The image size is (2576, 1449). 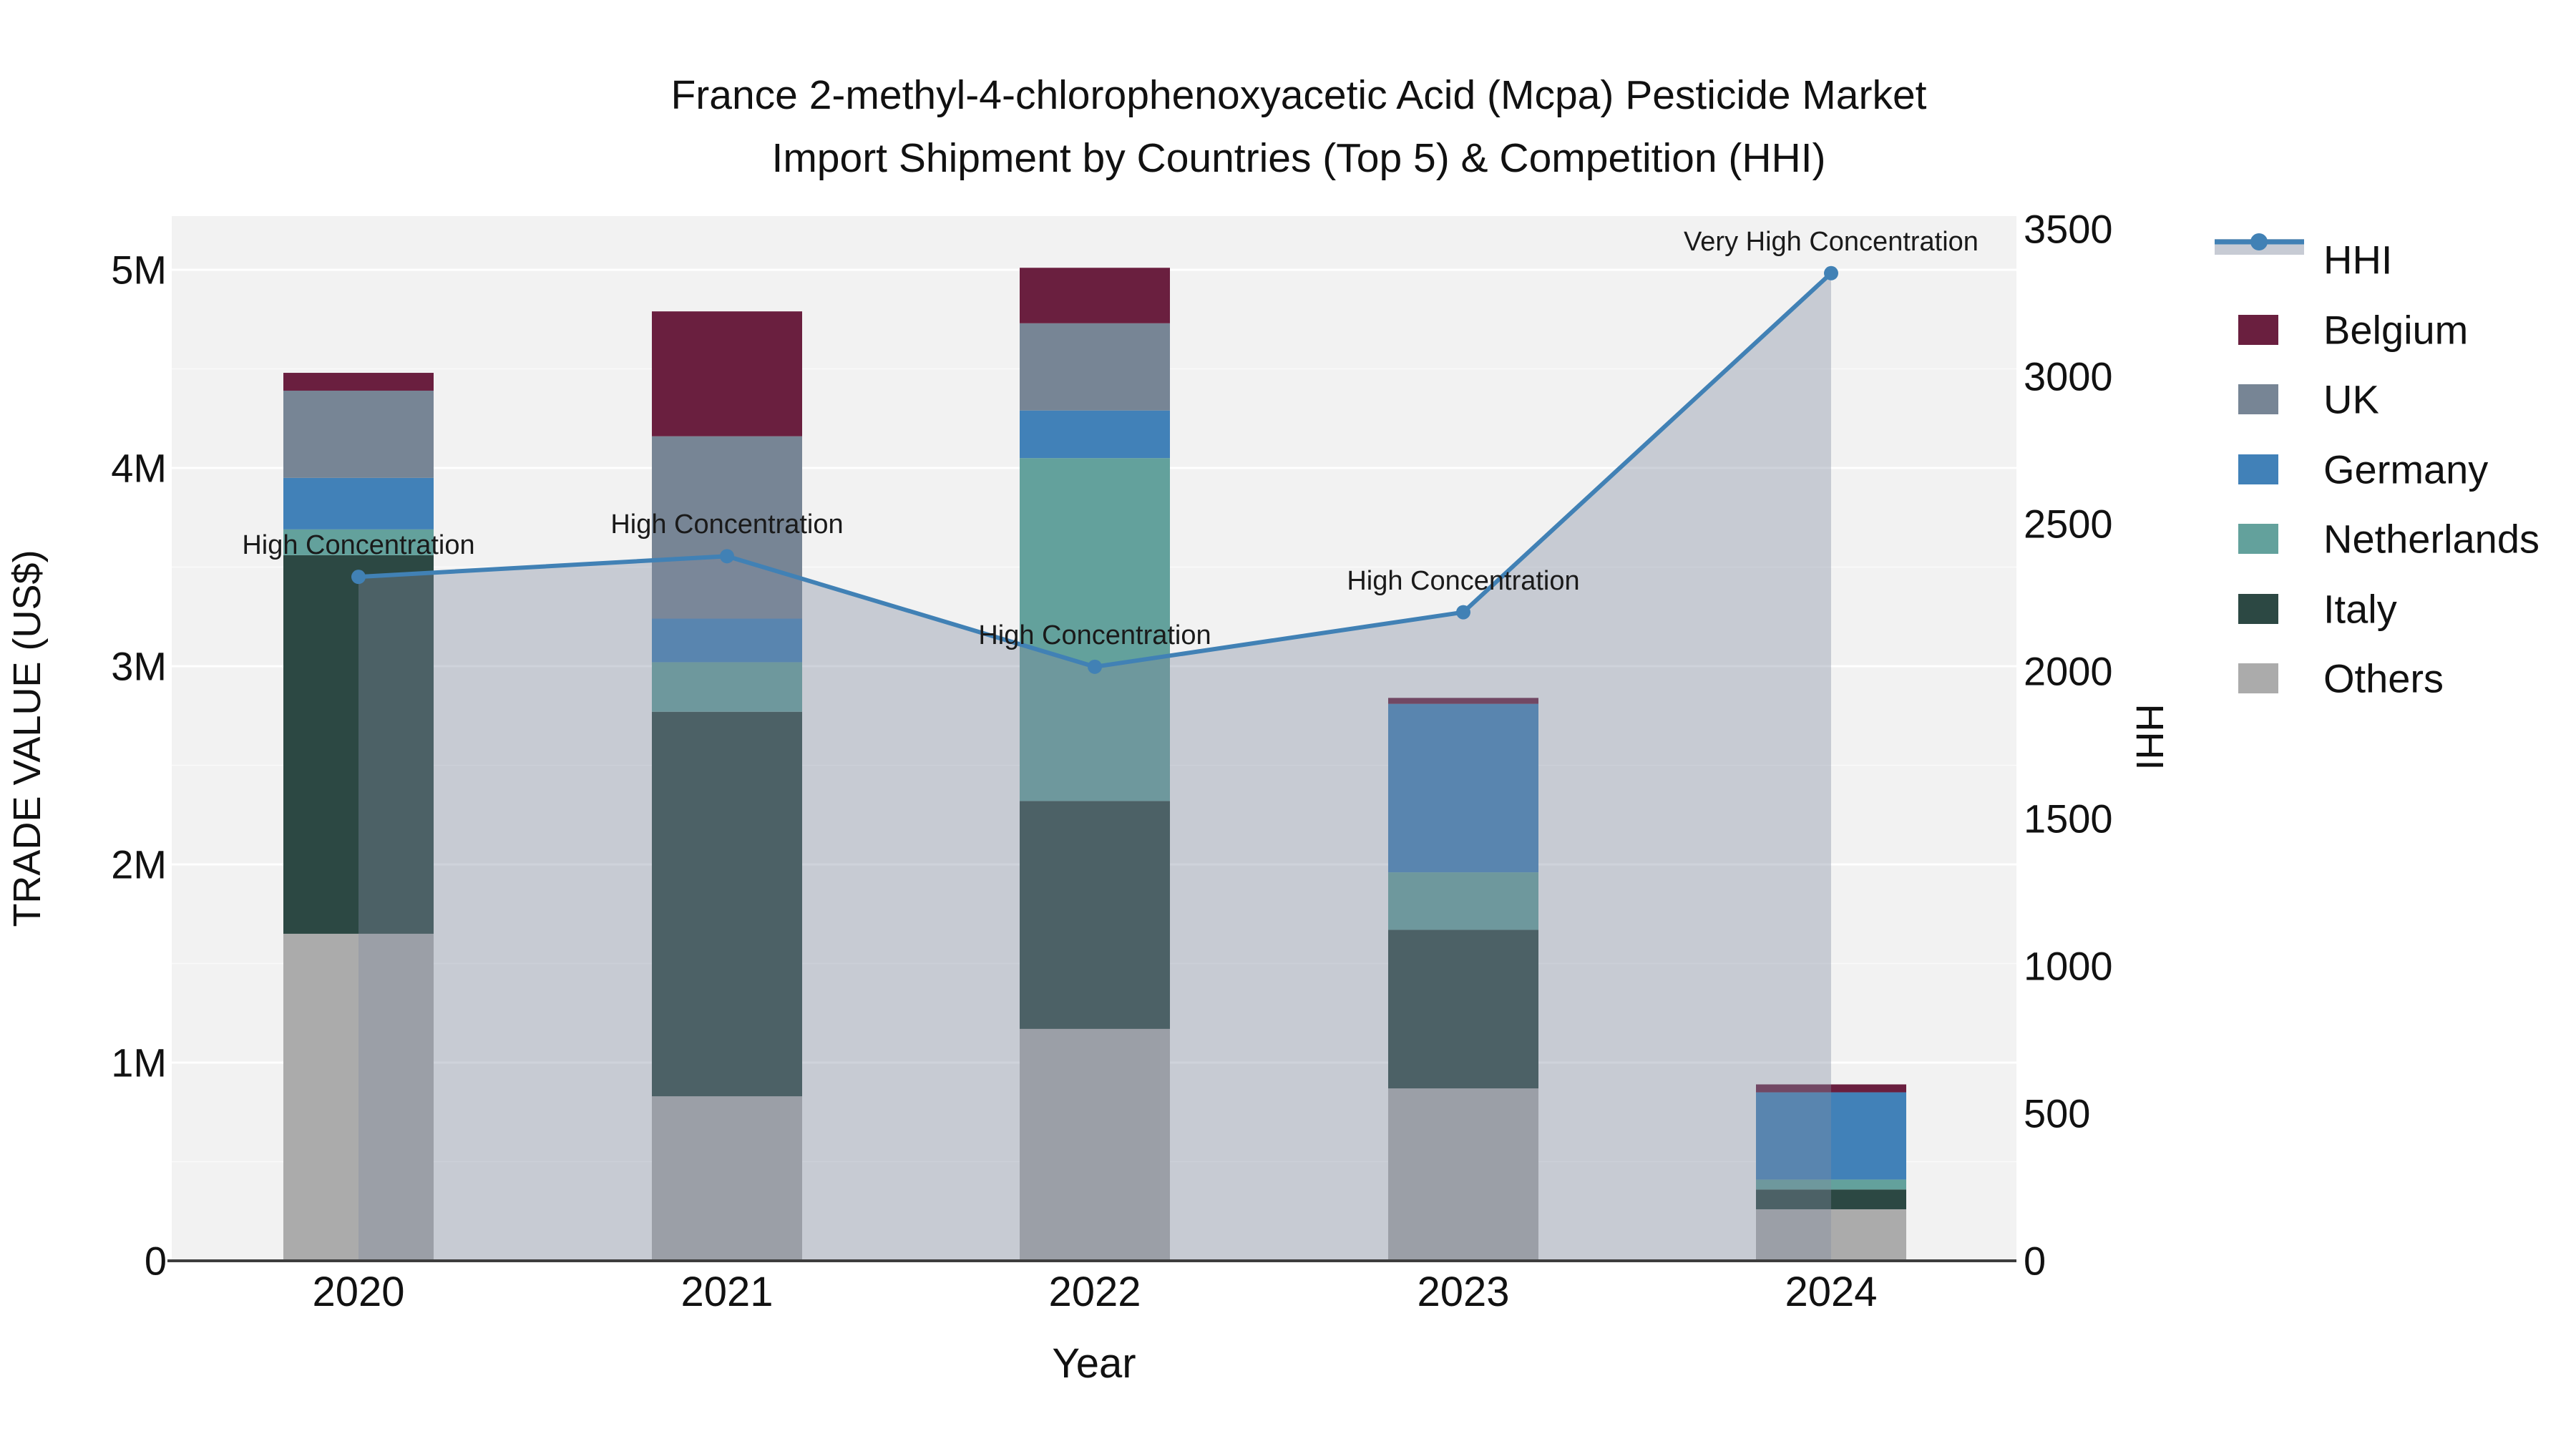 What do you see at coordinates (2406, 469) in the screenshot?
I see `legend-label-germany: Germany` at bounding box center [2406, 469].